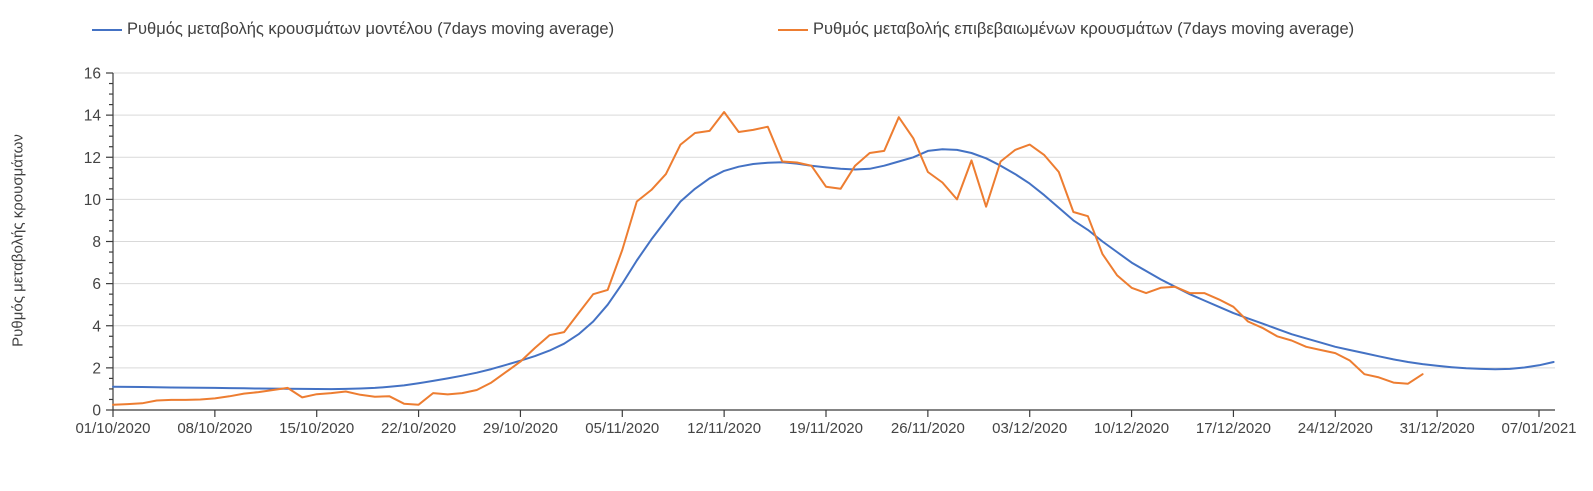  Describe the element at coordinates (93, 200) in the screenshot. I see `y-tick-label: 10` at that location.